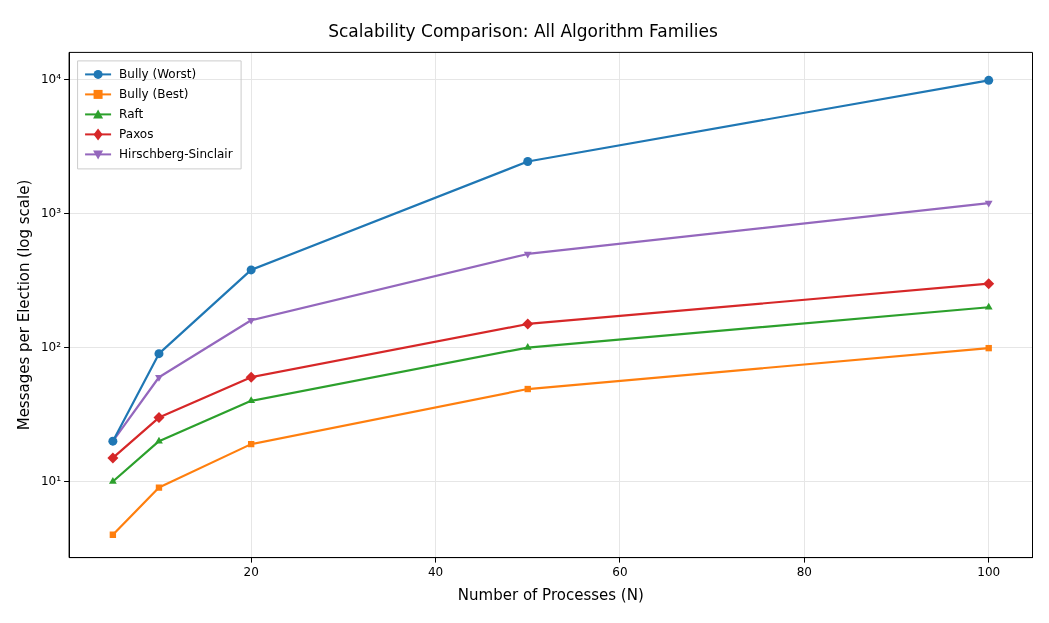 Image resolution: width=1049 pixels, height=623 pixels. What do you see at coordinates (550, 594) in the screenshot?
I see `x-axis-title: Number of Processes (N)` at bounding box center [550, 594].